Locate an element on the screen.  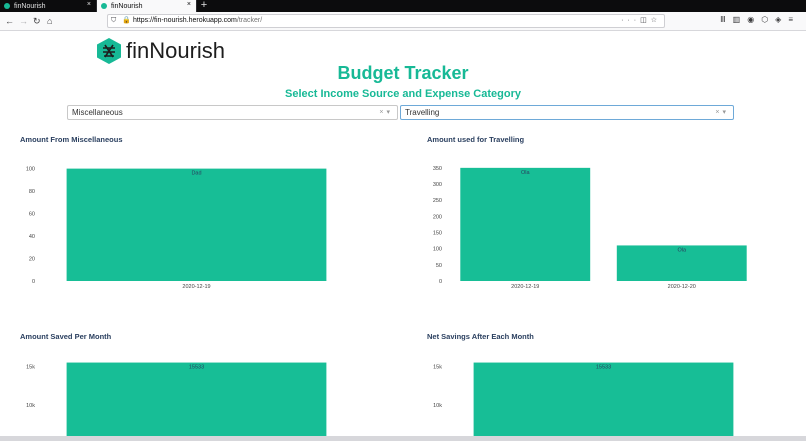
browser-tab-2: finNourish × is located at coordinates (147, 6).